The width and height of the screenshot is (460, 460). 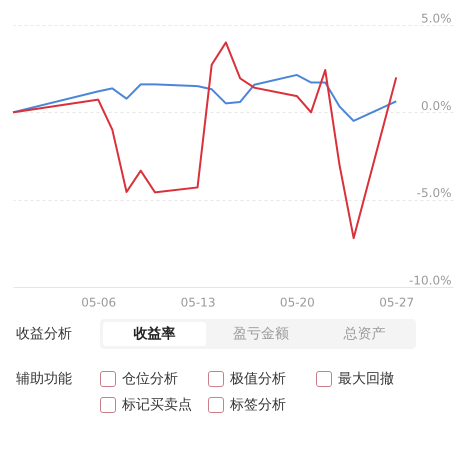 What do you see at coordinates (258, 379) in the screenshot?
I see `text: 极值分析` at bounding box center [258, 379].